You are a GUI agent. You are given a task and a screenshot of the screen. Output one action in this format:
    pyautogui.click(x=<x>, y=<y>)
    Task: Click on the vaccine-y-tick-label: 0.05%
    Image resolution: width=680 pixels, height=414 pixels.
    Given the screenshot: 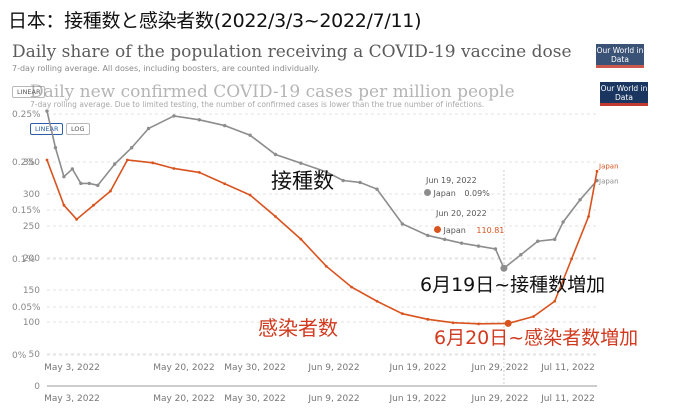 What is the action you would take?
    pyautogui.click(x=26, y=308)
    